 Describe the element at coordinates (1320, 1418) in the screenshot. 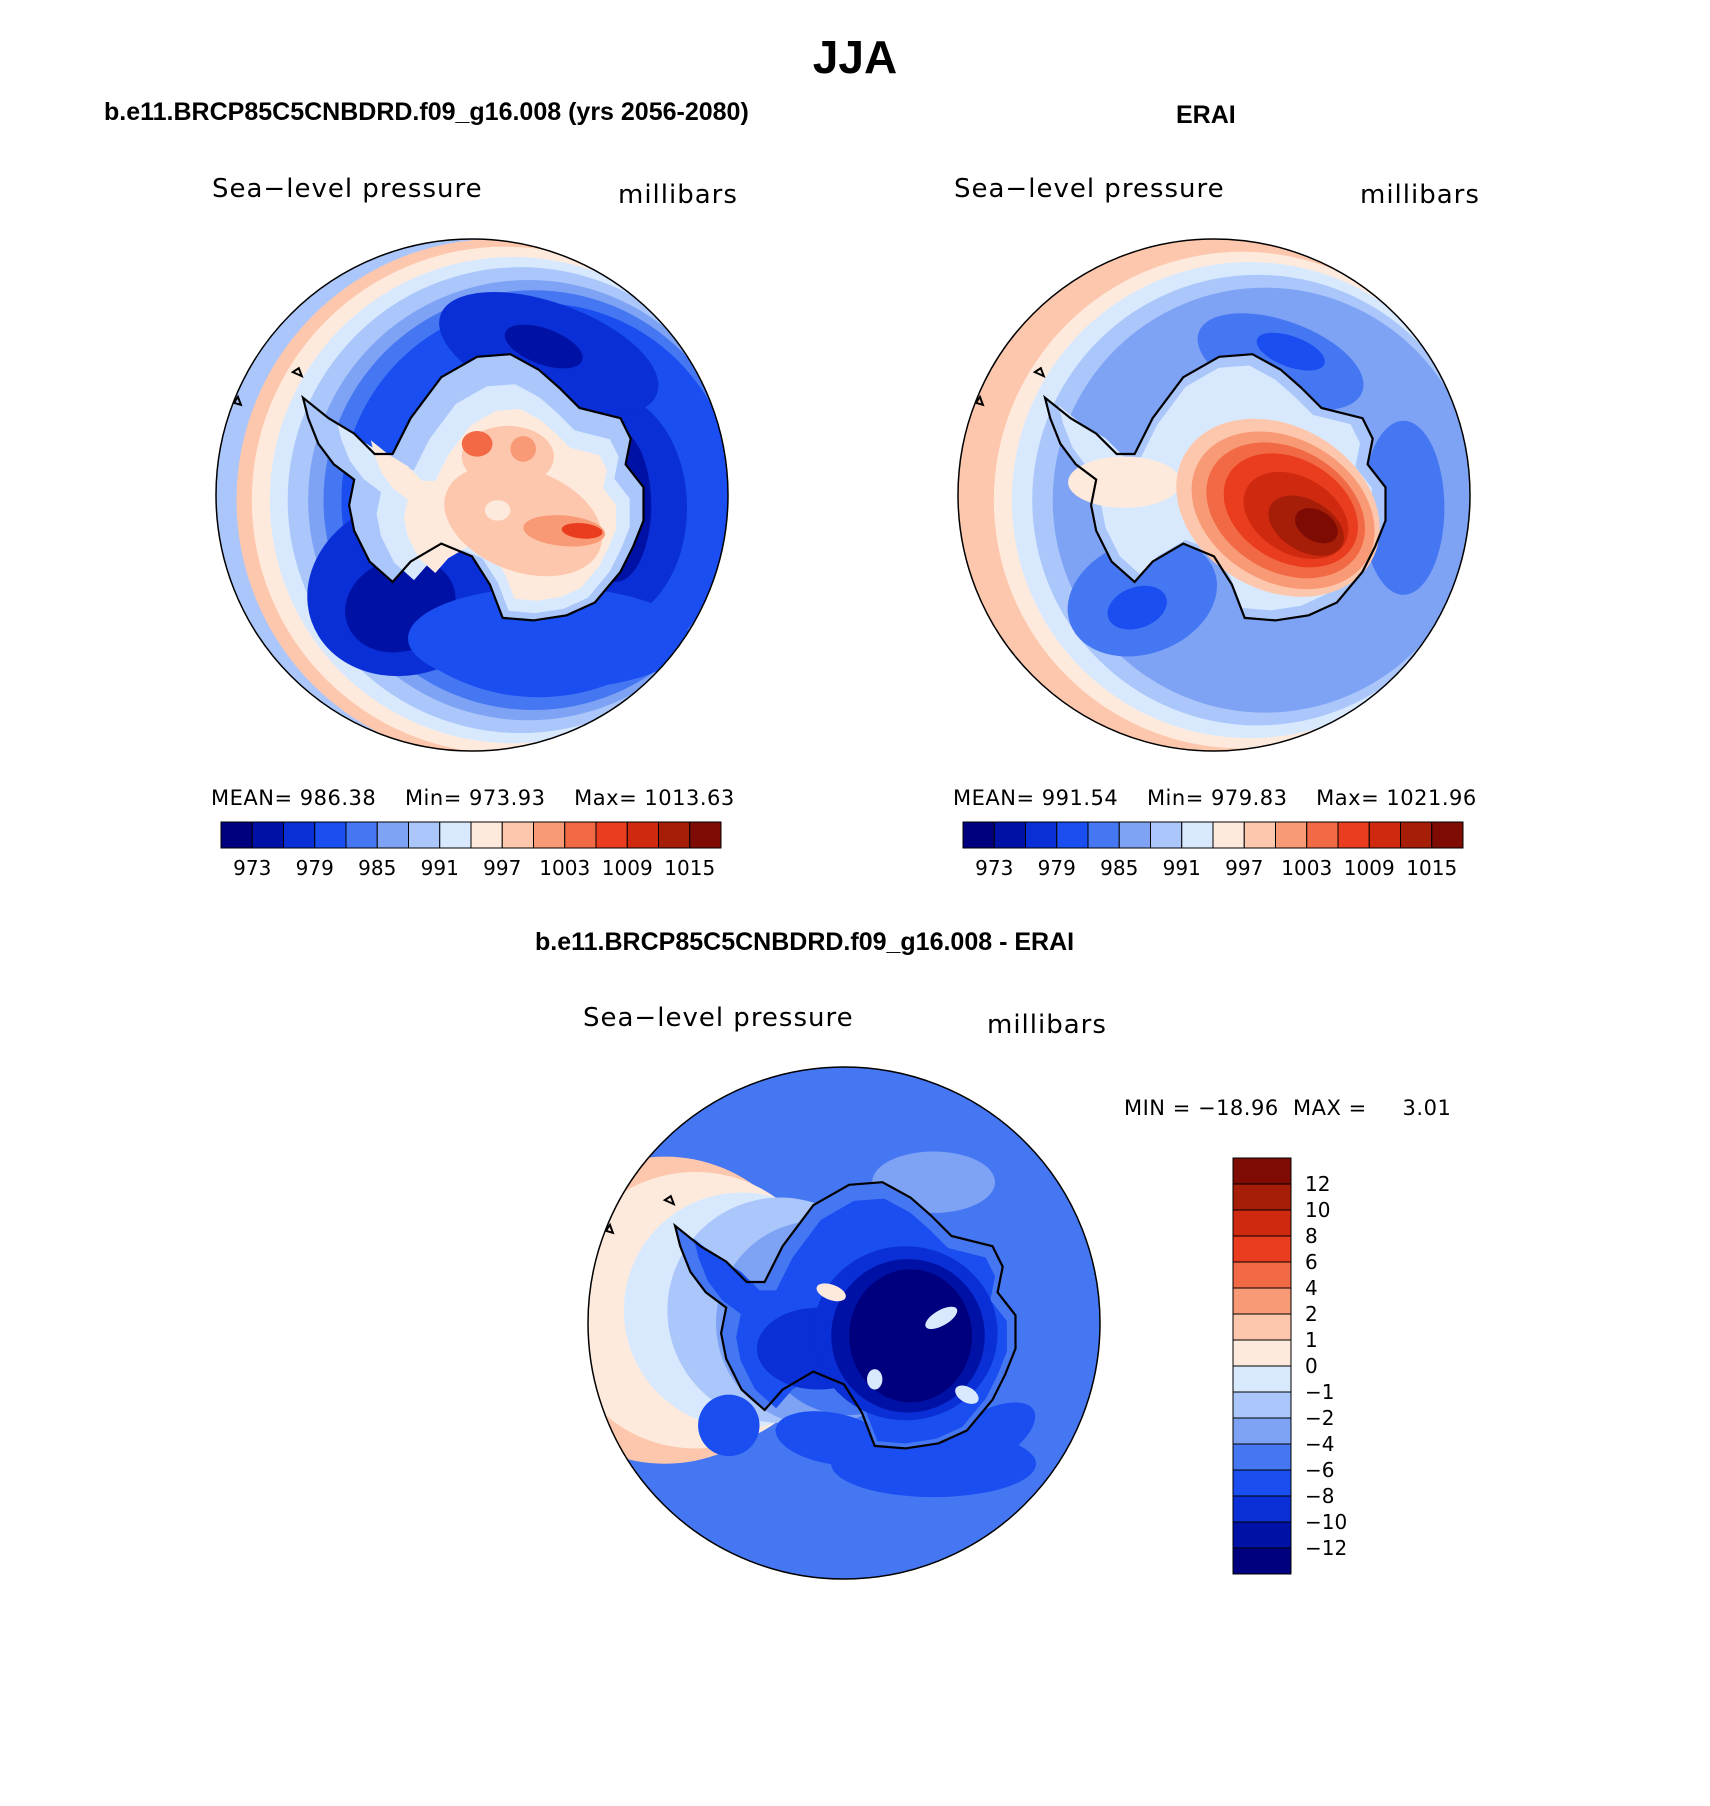

I see `diff-colorbar-tick: −2` at that location.